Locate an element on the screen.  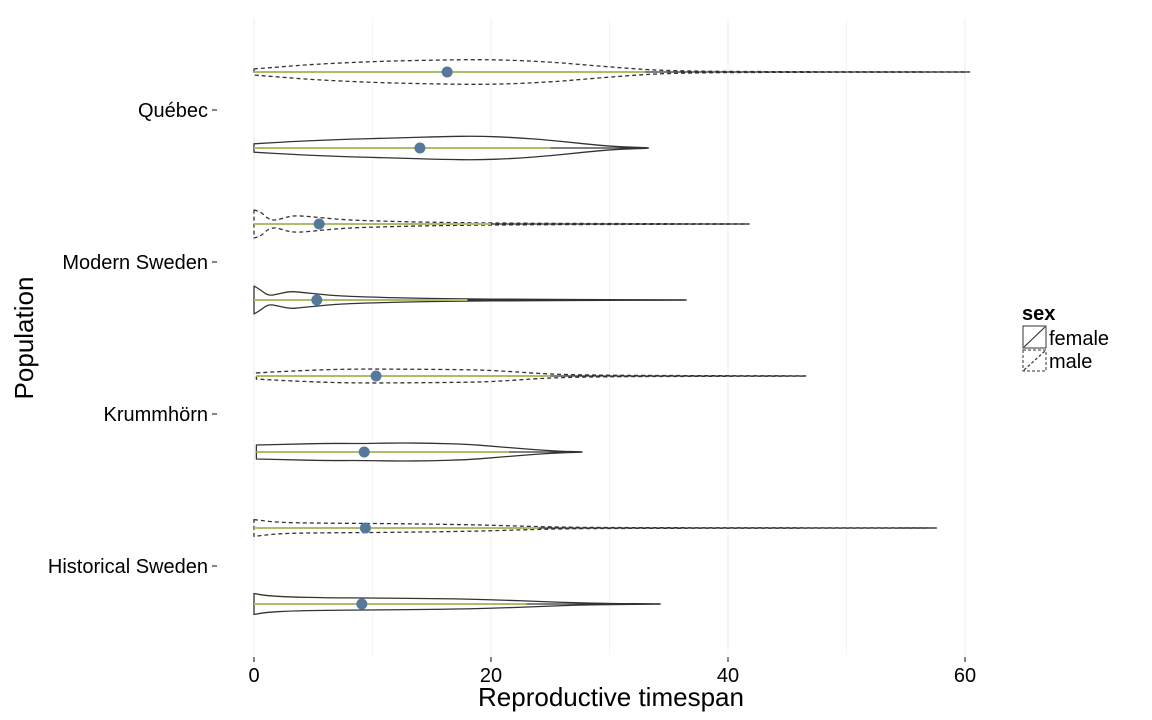
legend: sex female male is located at coordinates (1065, 338).